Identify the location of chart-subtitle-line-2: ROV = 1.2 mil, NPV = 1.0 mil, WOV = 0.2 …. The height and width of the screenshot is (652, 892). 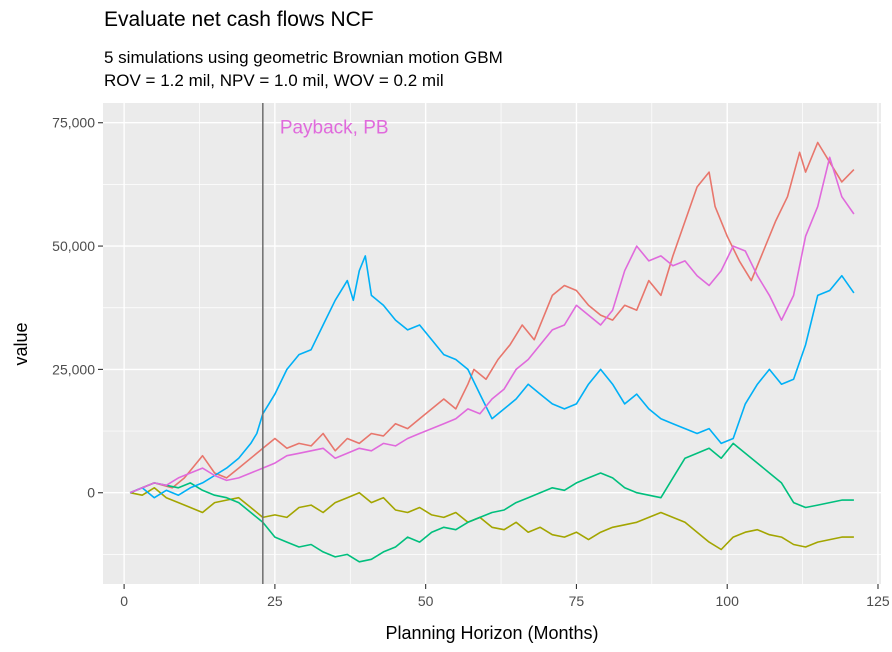
(274, 80).